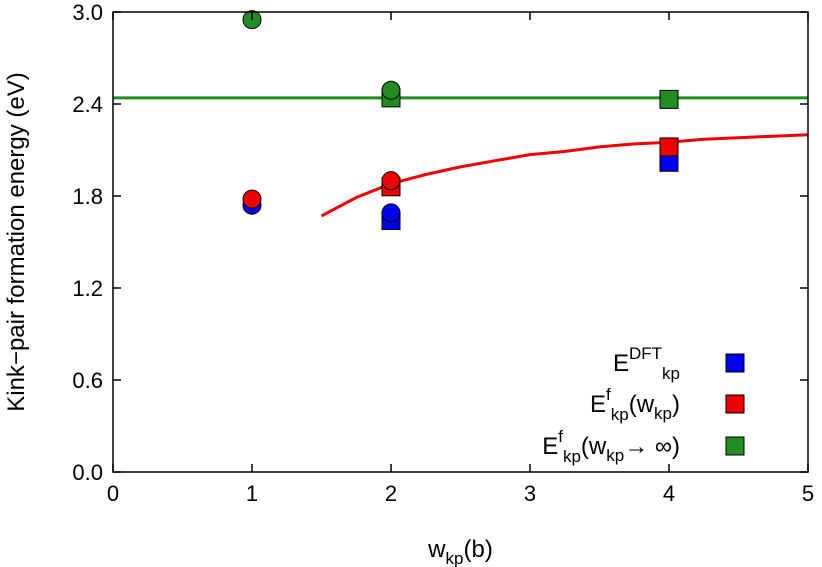 The image size is (822, 567). I want to click on y-tick-label: 1.8, so click(87, 196).